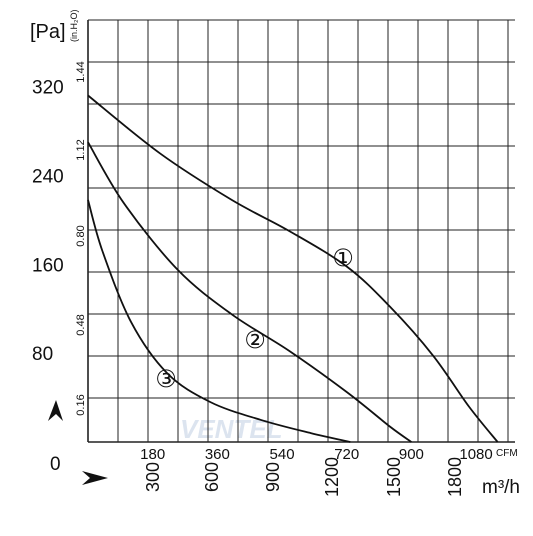 The width and height of the screenshot is (533, 536). What do you see at coordinates (273, 477) in the screenshot?
I see `x-bottom-tick-label: 900` at bounding box center [273, 477].